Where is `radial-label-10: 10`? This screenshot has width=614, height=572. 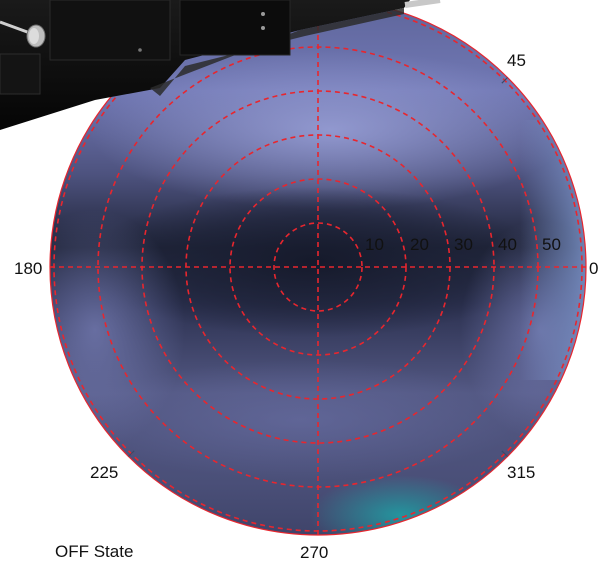 radial-label-10: 10 is located at coordinates (374, 244).